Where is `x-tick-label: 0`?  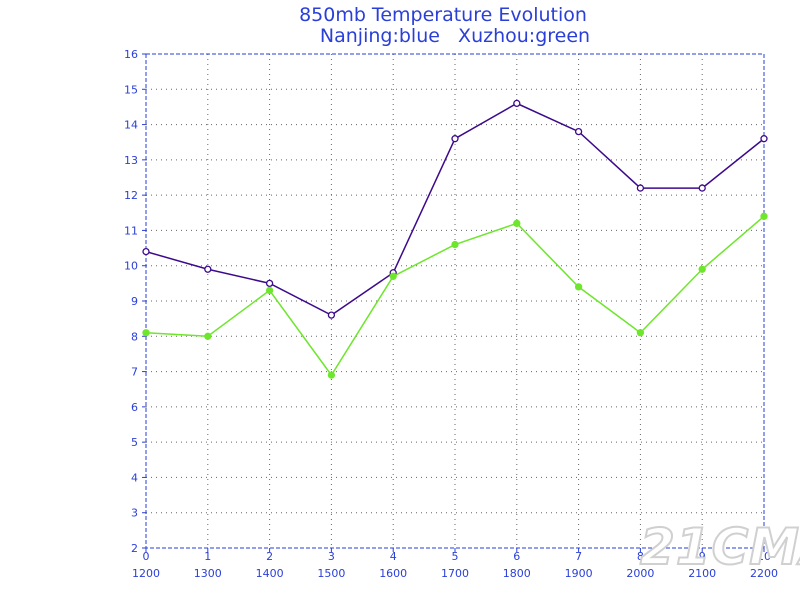 x-tick-label: 0 is located at coordinates (146, 556).